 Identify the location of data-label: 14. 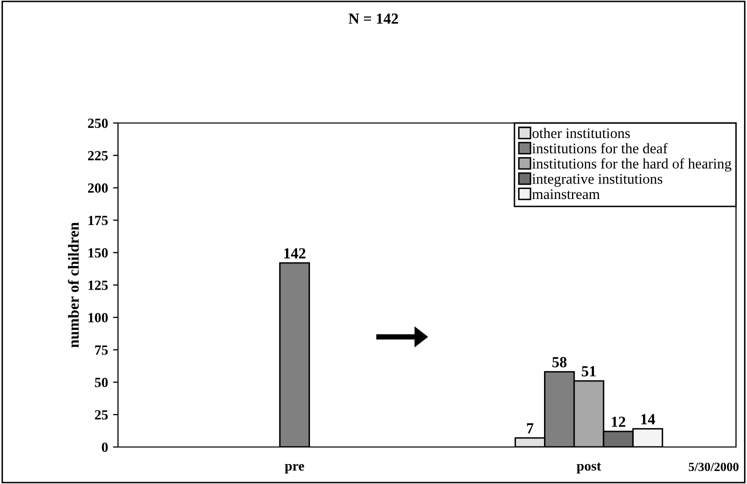
(648, 419).